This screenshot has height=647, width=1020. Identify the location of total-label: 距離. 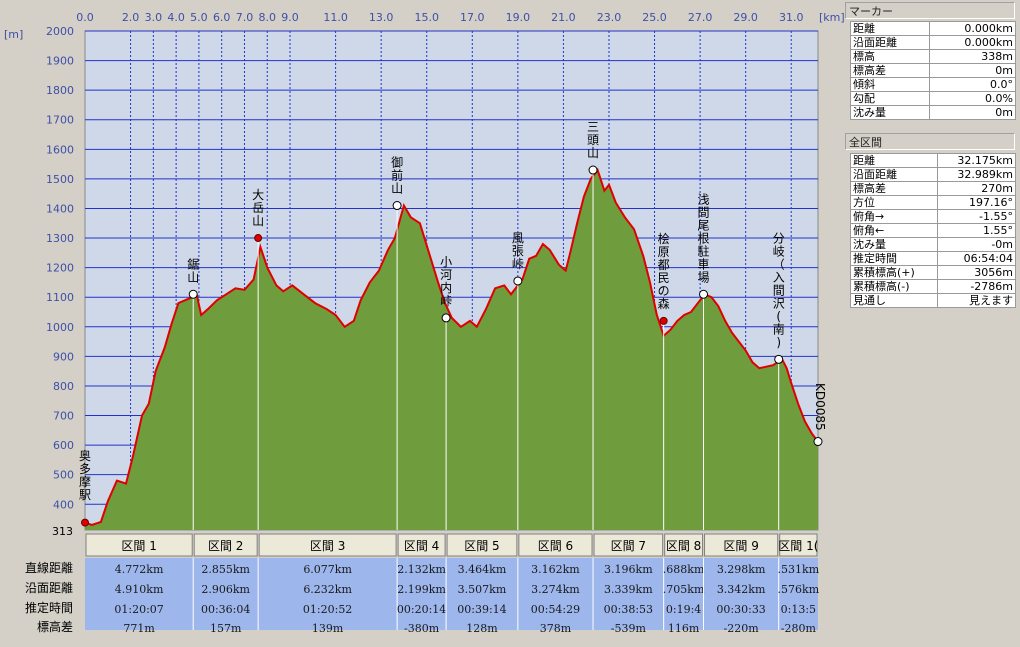
(894, 160).